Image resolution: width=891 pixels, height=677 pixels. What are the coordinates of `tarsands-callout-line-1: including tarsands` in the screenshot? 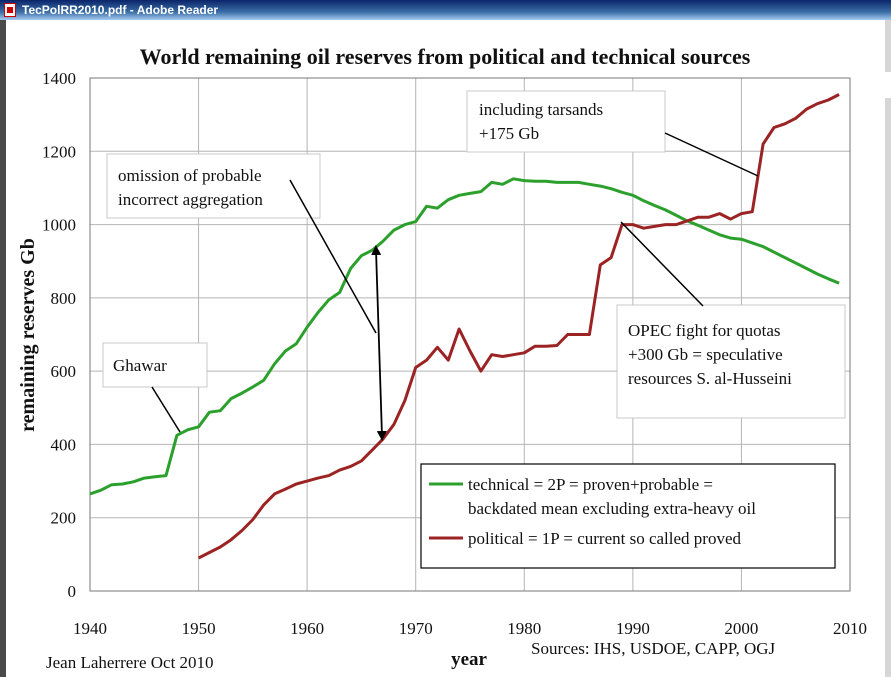 It's located at (541, 109).